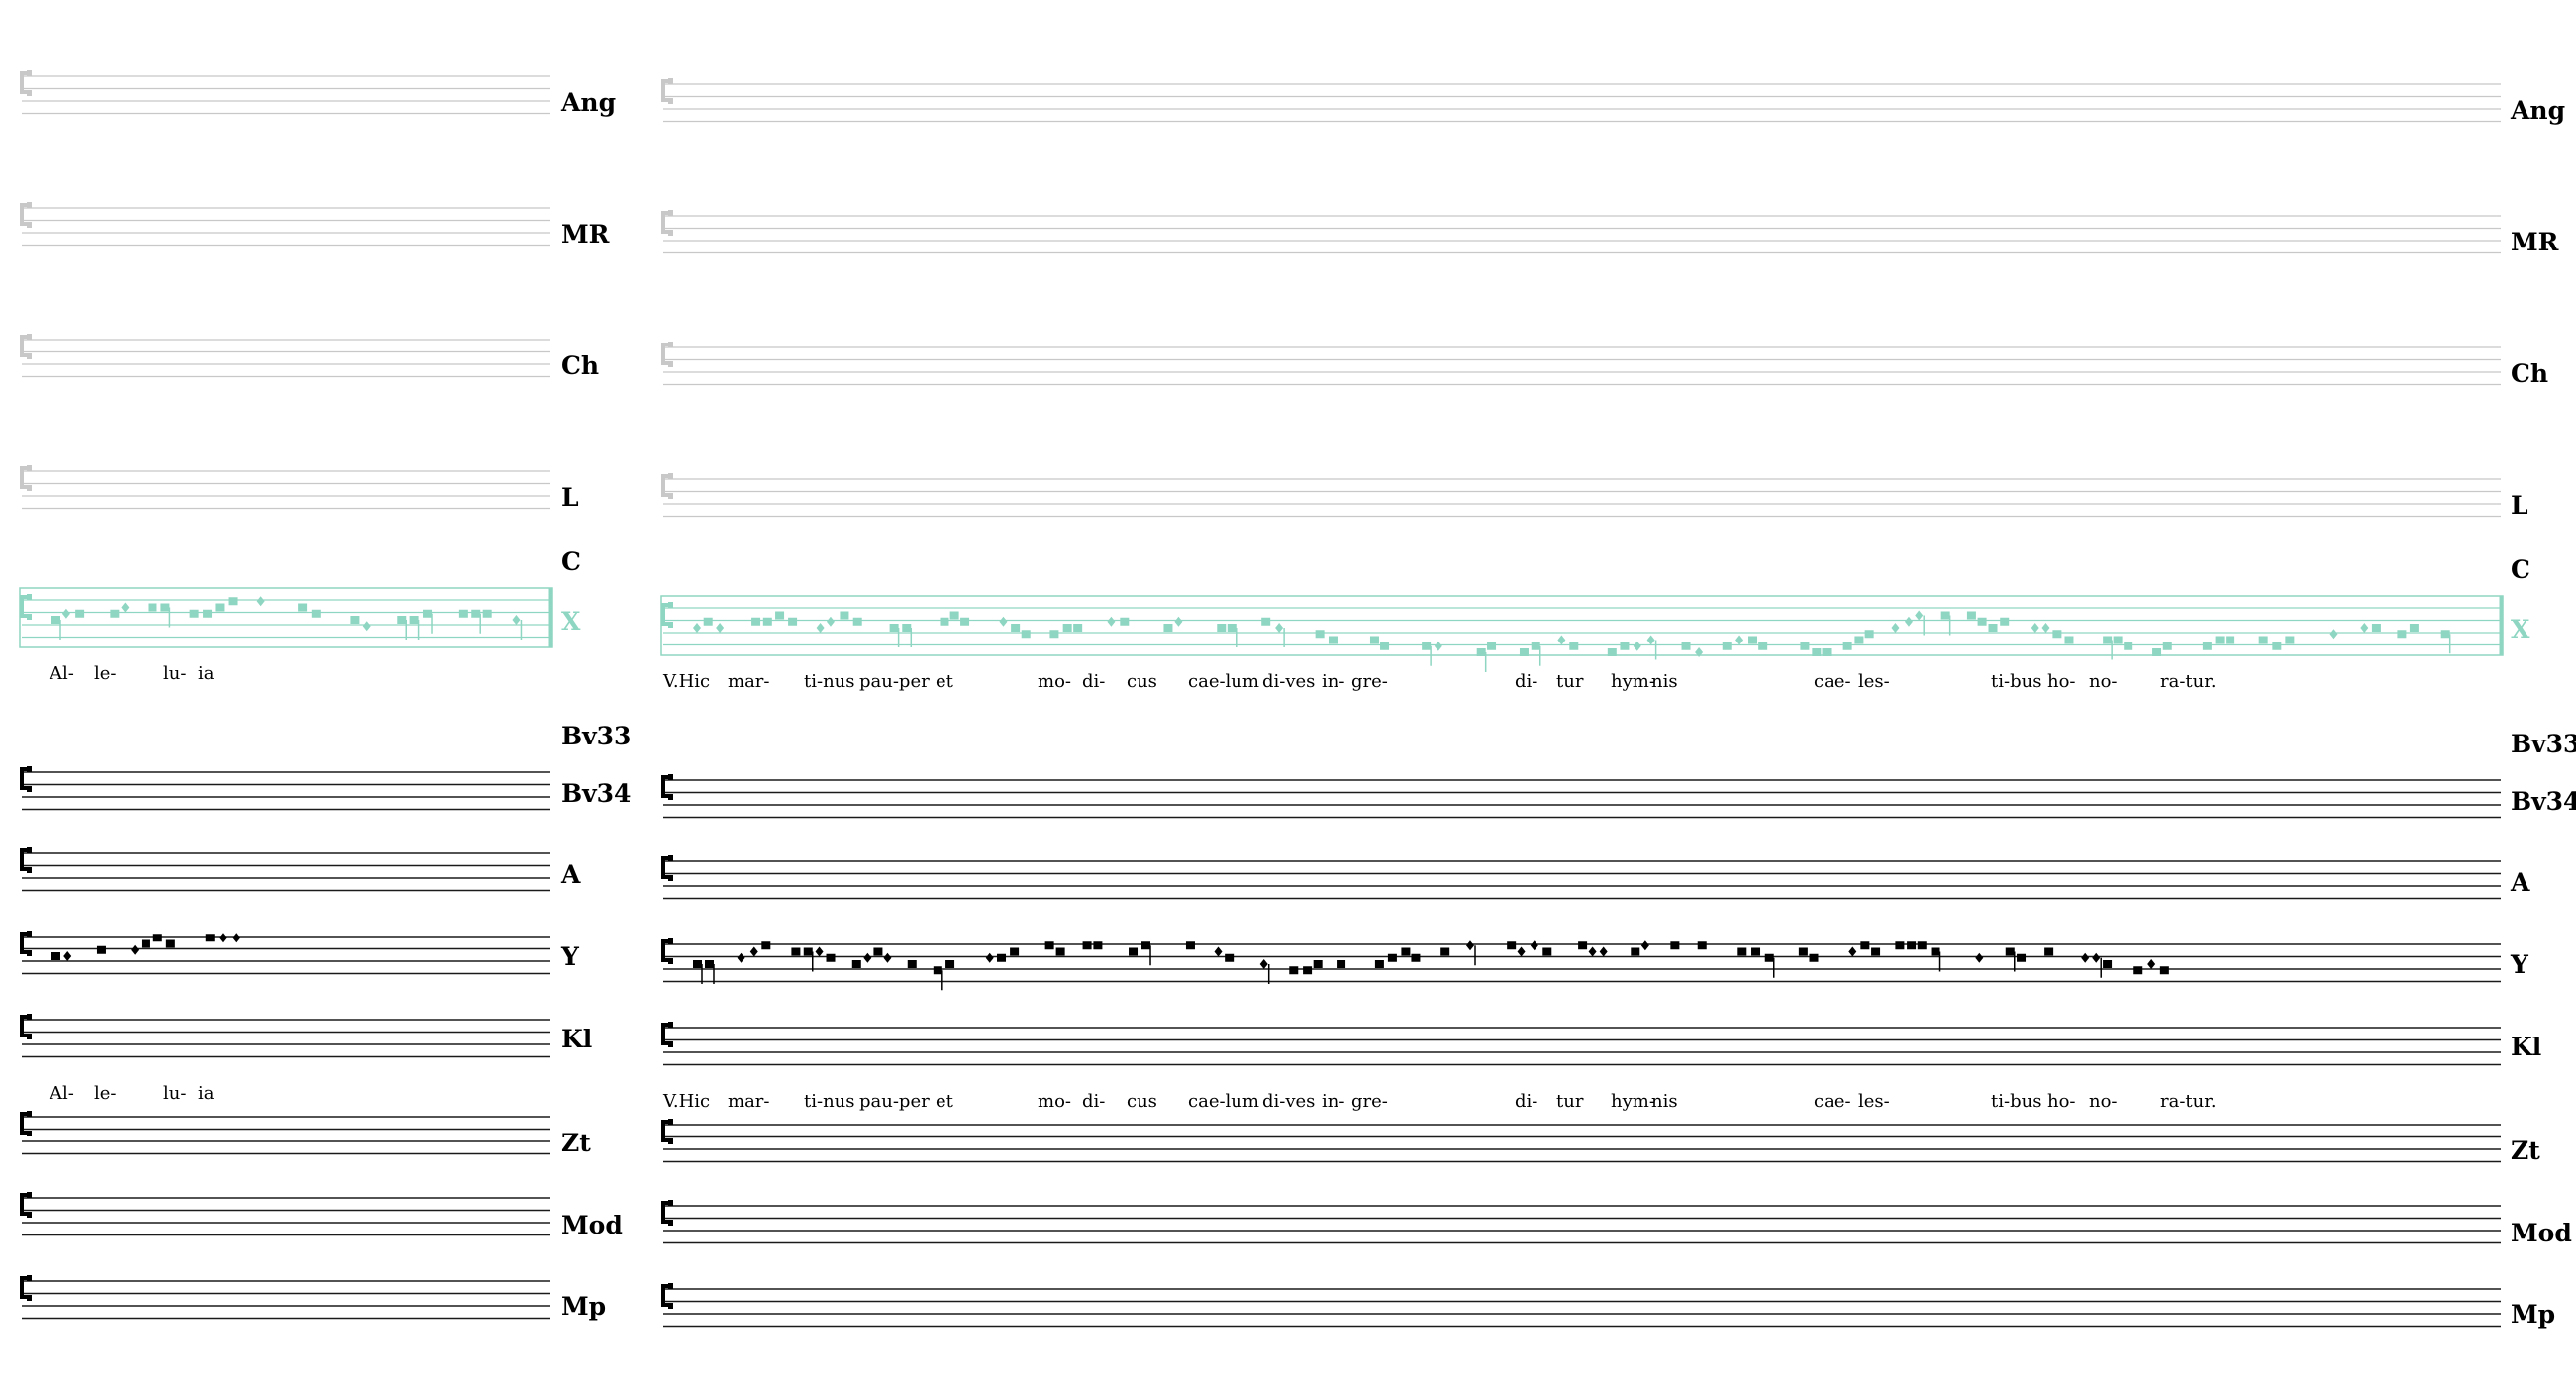  What do you see at coordinates (2062, 1101) in the screenshot?
I see `syllable: ho-` at bounding box center [2062, 1101].